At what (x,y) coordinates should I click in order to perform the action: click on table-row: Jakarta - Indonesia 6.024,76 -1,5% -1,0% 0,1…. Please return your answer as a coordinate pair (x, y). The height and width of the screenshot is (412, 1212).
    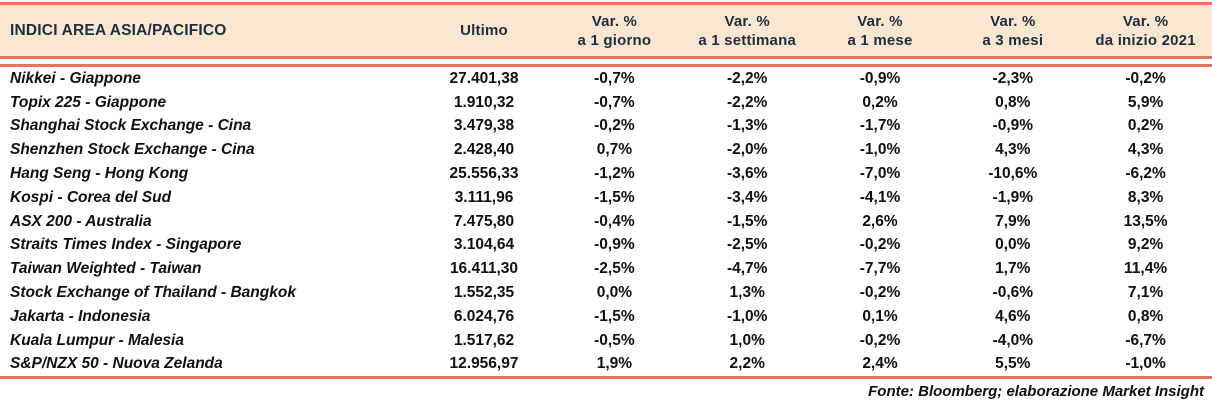
    Looking at the image, I should click on (606, 317).